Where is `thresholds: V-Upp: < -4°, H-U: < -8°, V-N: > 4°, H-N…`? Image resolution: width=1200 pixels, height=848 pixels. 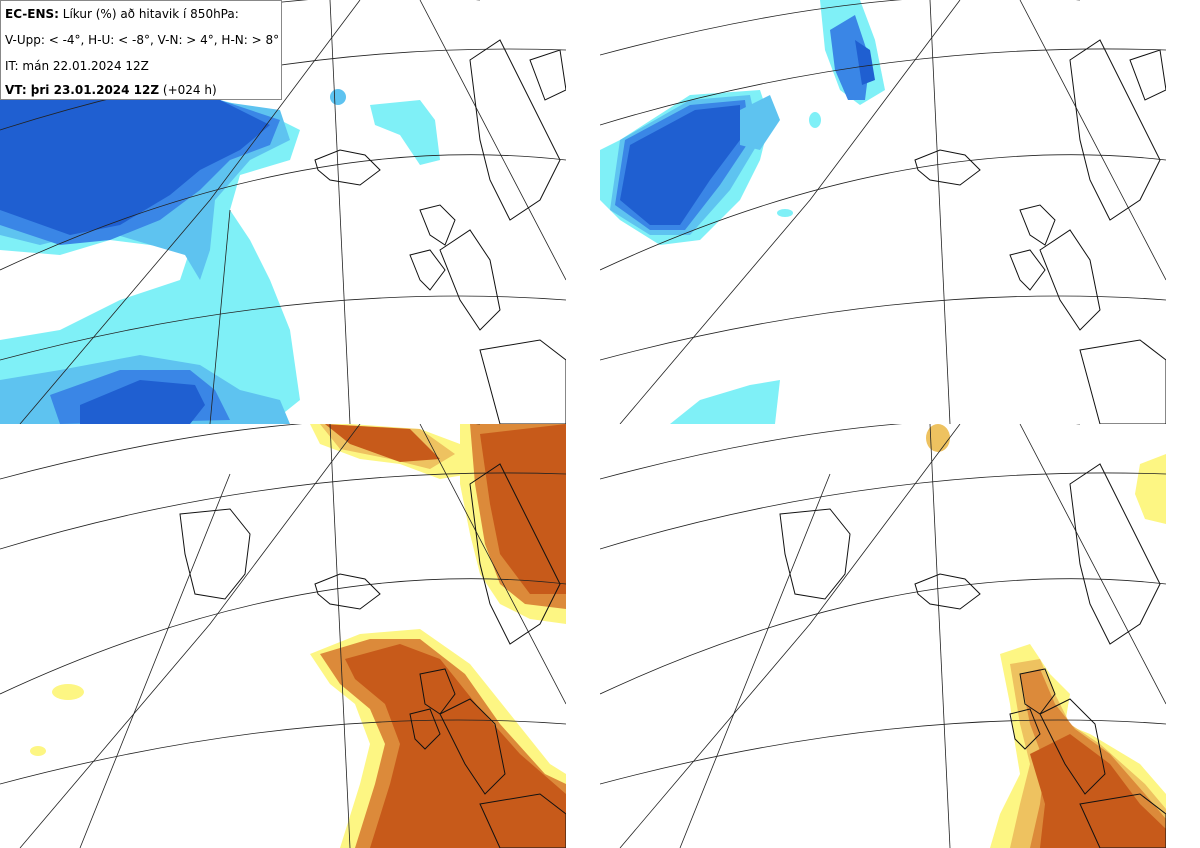 thresholds: V-Upp: < -4°, H-U: < -8°, V-N: > 4°, H-N… is located at coordinates (142, 40).